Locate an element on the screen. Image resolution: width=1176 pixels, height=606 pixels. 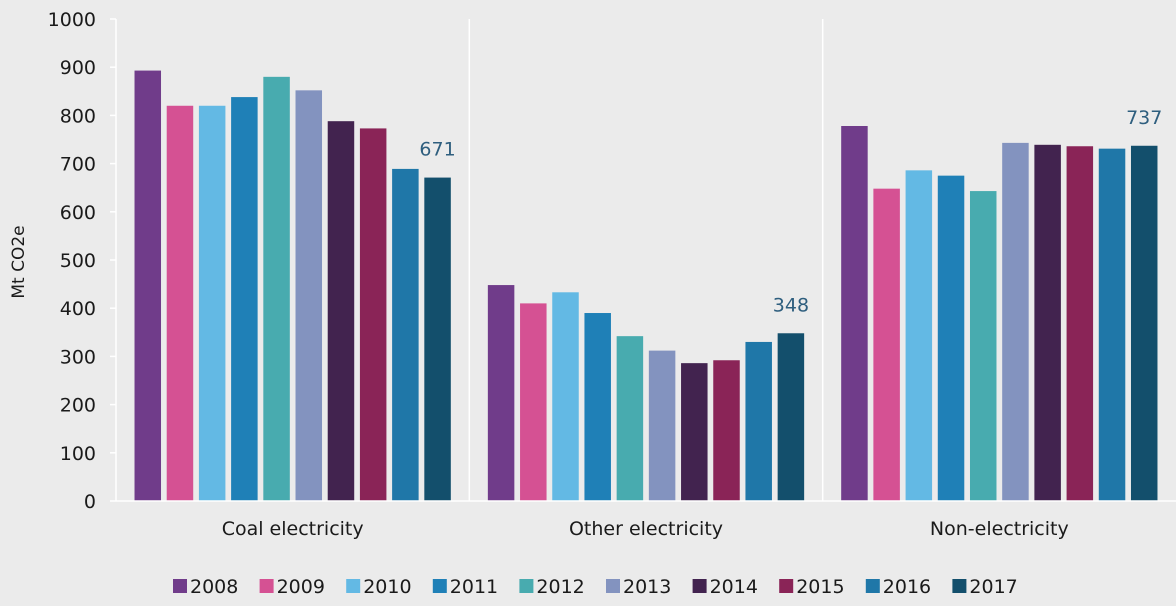
legend-label: 2016 is located at coordinates (907, 587).